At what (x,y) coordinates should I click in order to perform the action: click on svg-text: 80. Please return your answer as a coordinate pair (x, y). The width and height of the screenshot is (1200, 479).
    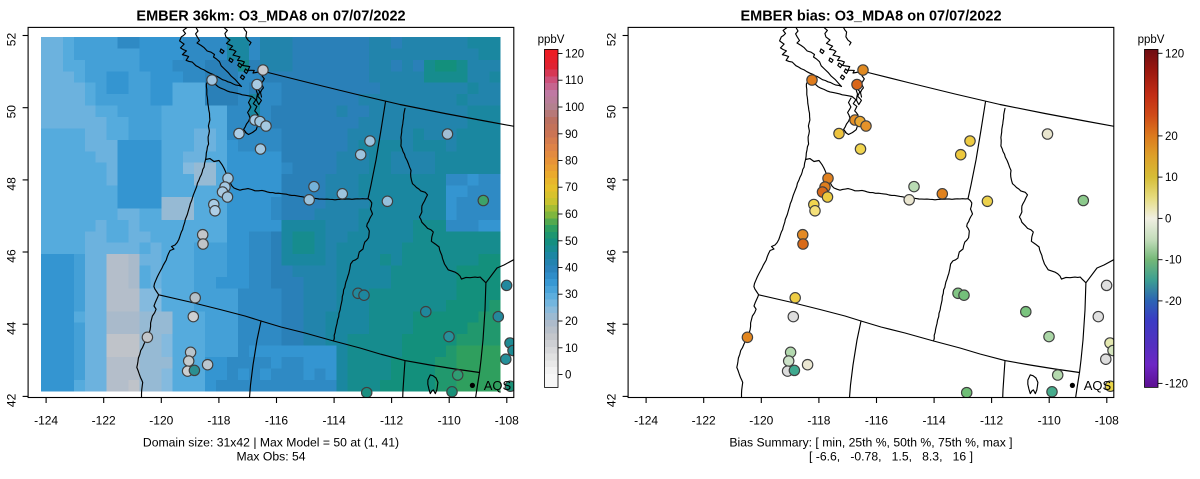
    Looking at the image, I should click on (571, 162).